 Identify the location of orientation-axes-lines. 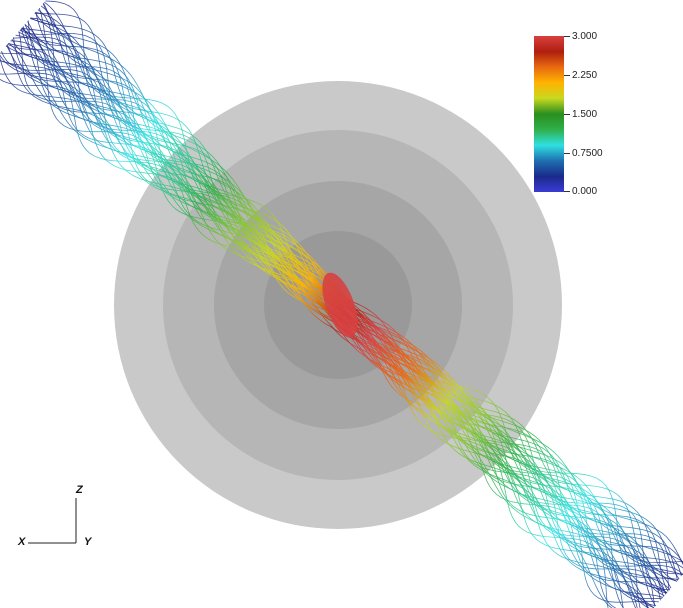
(52, 521).